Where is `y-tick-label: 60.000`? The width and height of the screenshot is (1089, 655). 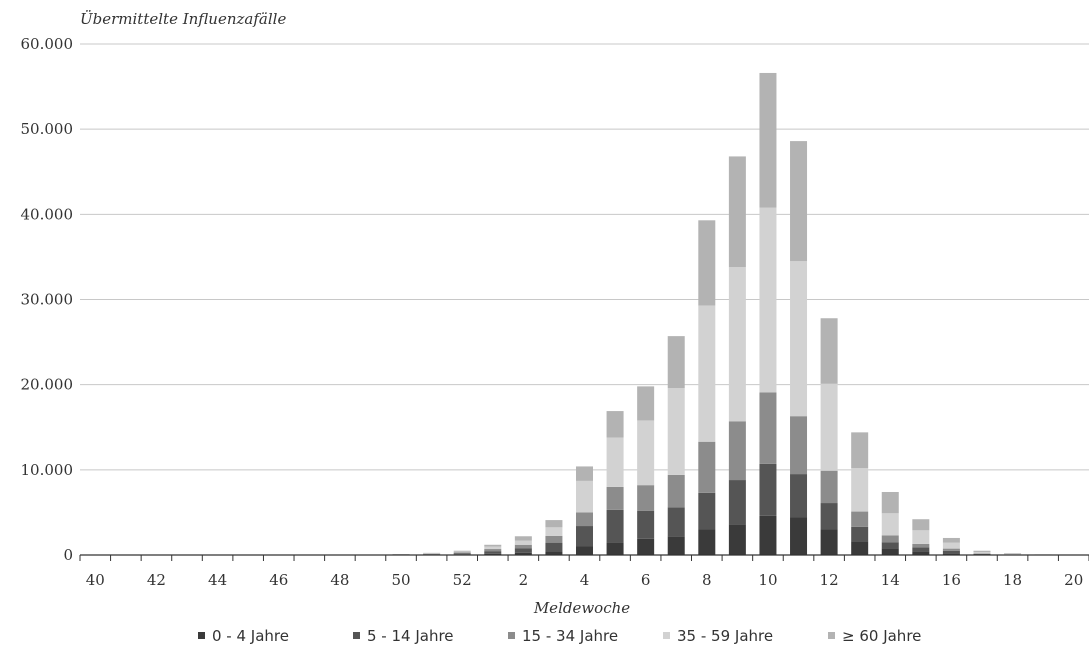
y-tick-label: 60.000 is located at coordinates (47, 44).